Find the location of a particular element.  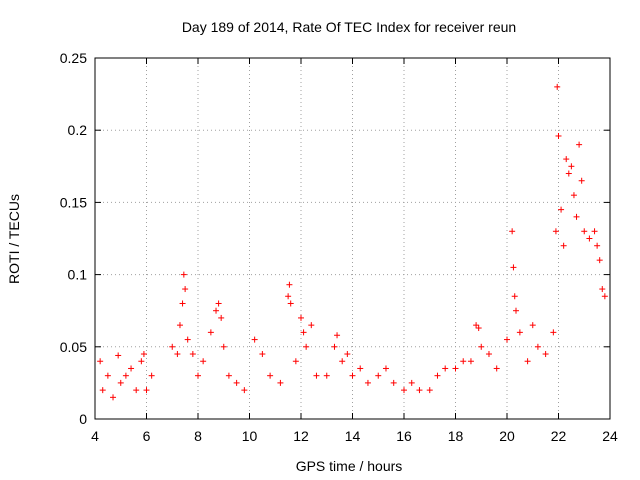

x-tick-label: 24 is located at coordinates (610, 436).